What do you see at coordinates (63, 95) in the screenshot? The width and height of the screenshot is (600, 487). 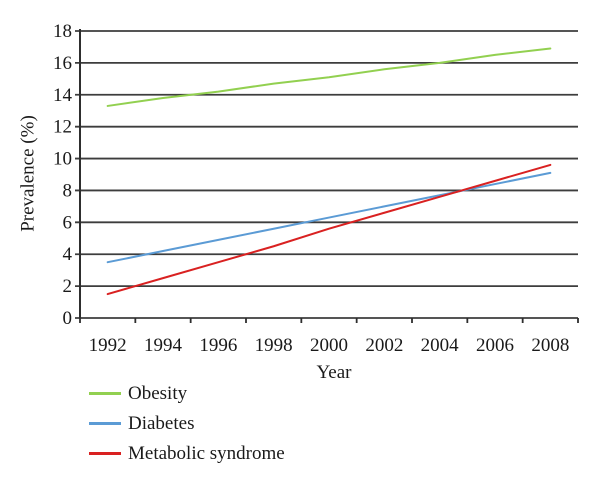 I see `y-tick-label: 14` at bounding box center [63, 95].